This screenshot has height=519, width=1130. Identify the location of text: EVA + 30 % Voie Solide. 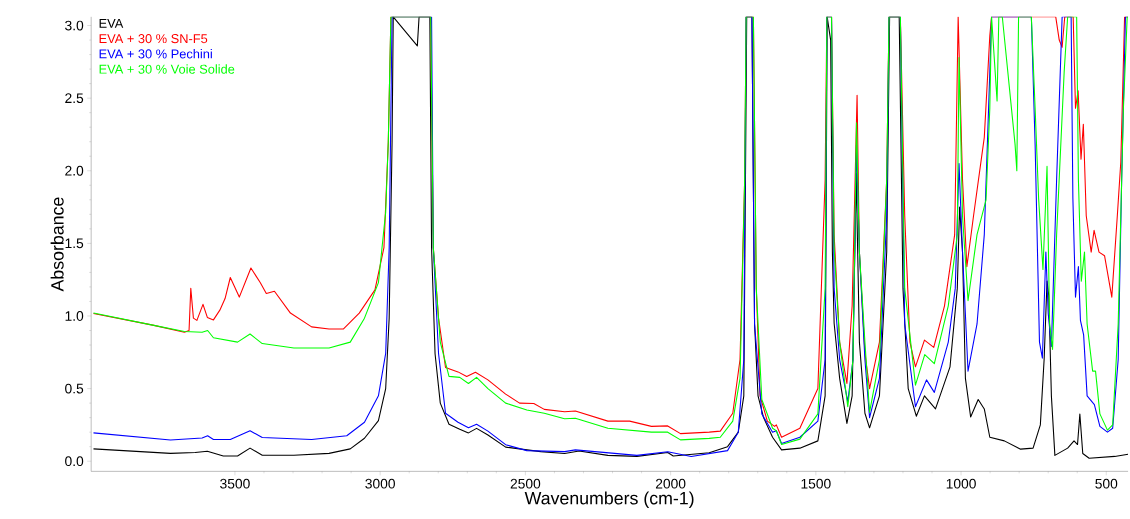
(167, 69).